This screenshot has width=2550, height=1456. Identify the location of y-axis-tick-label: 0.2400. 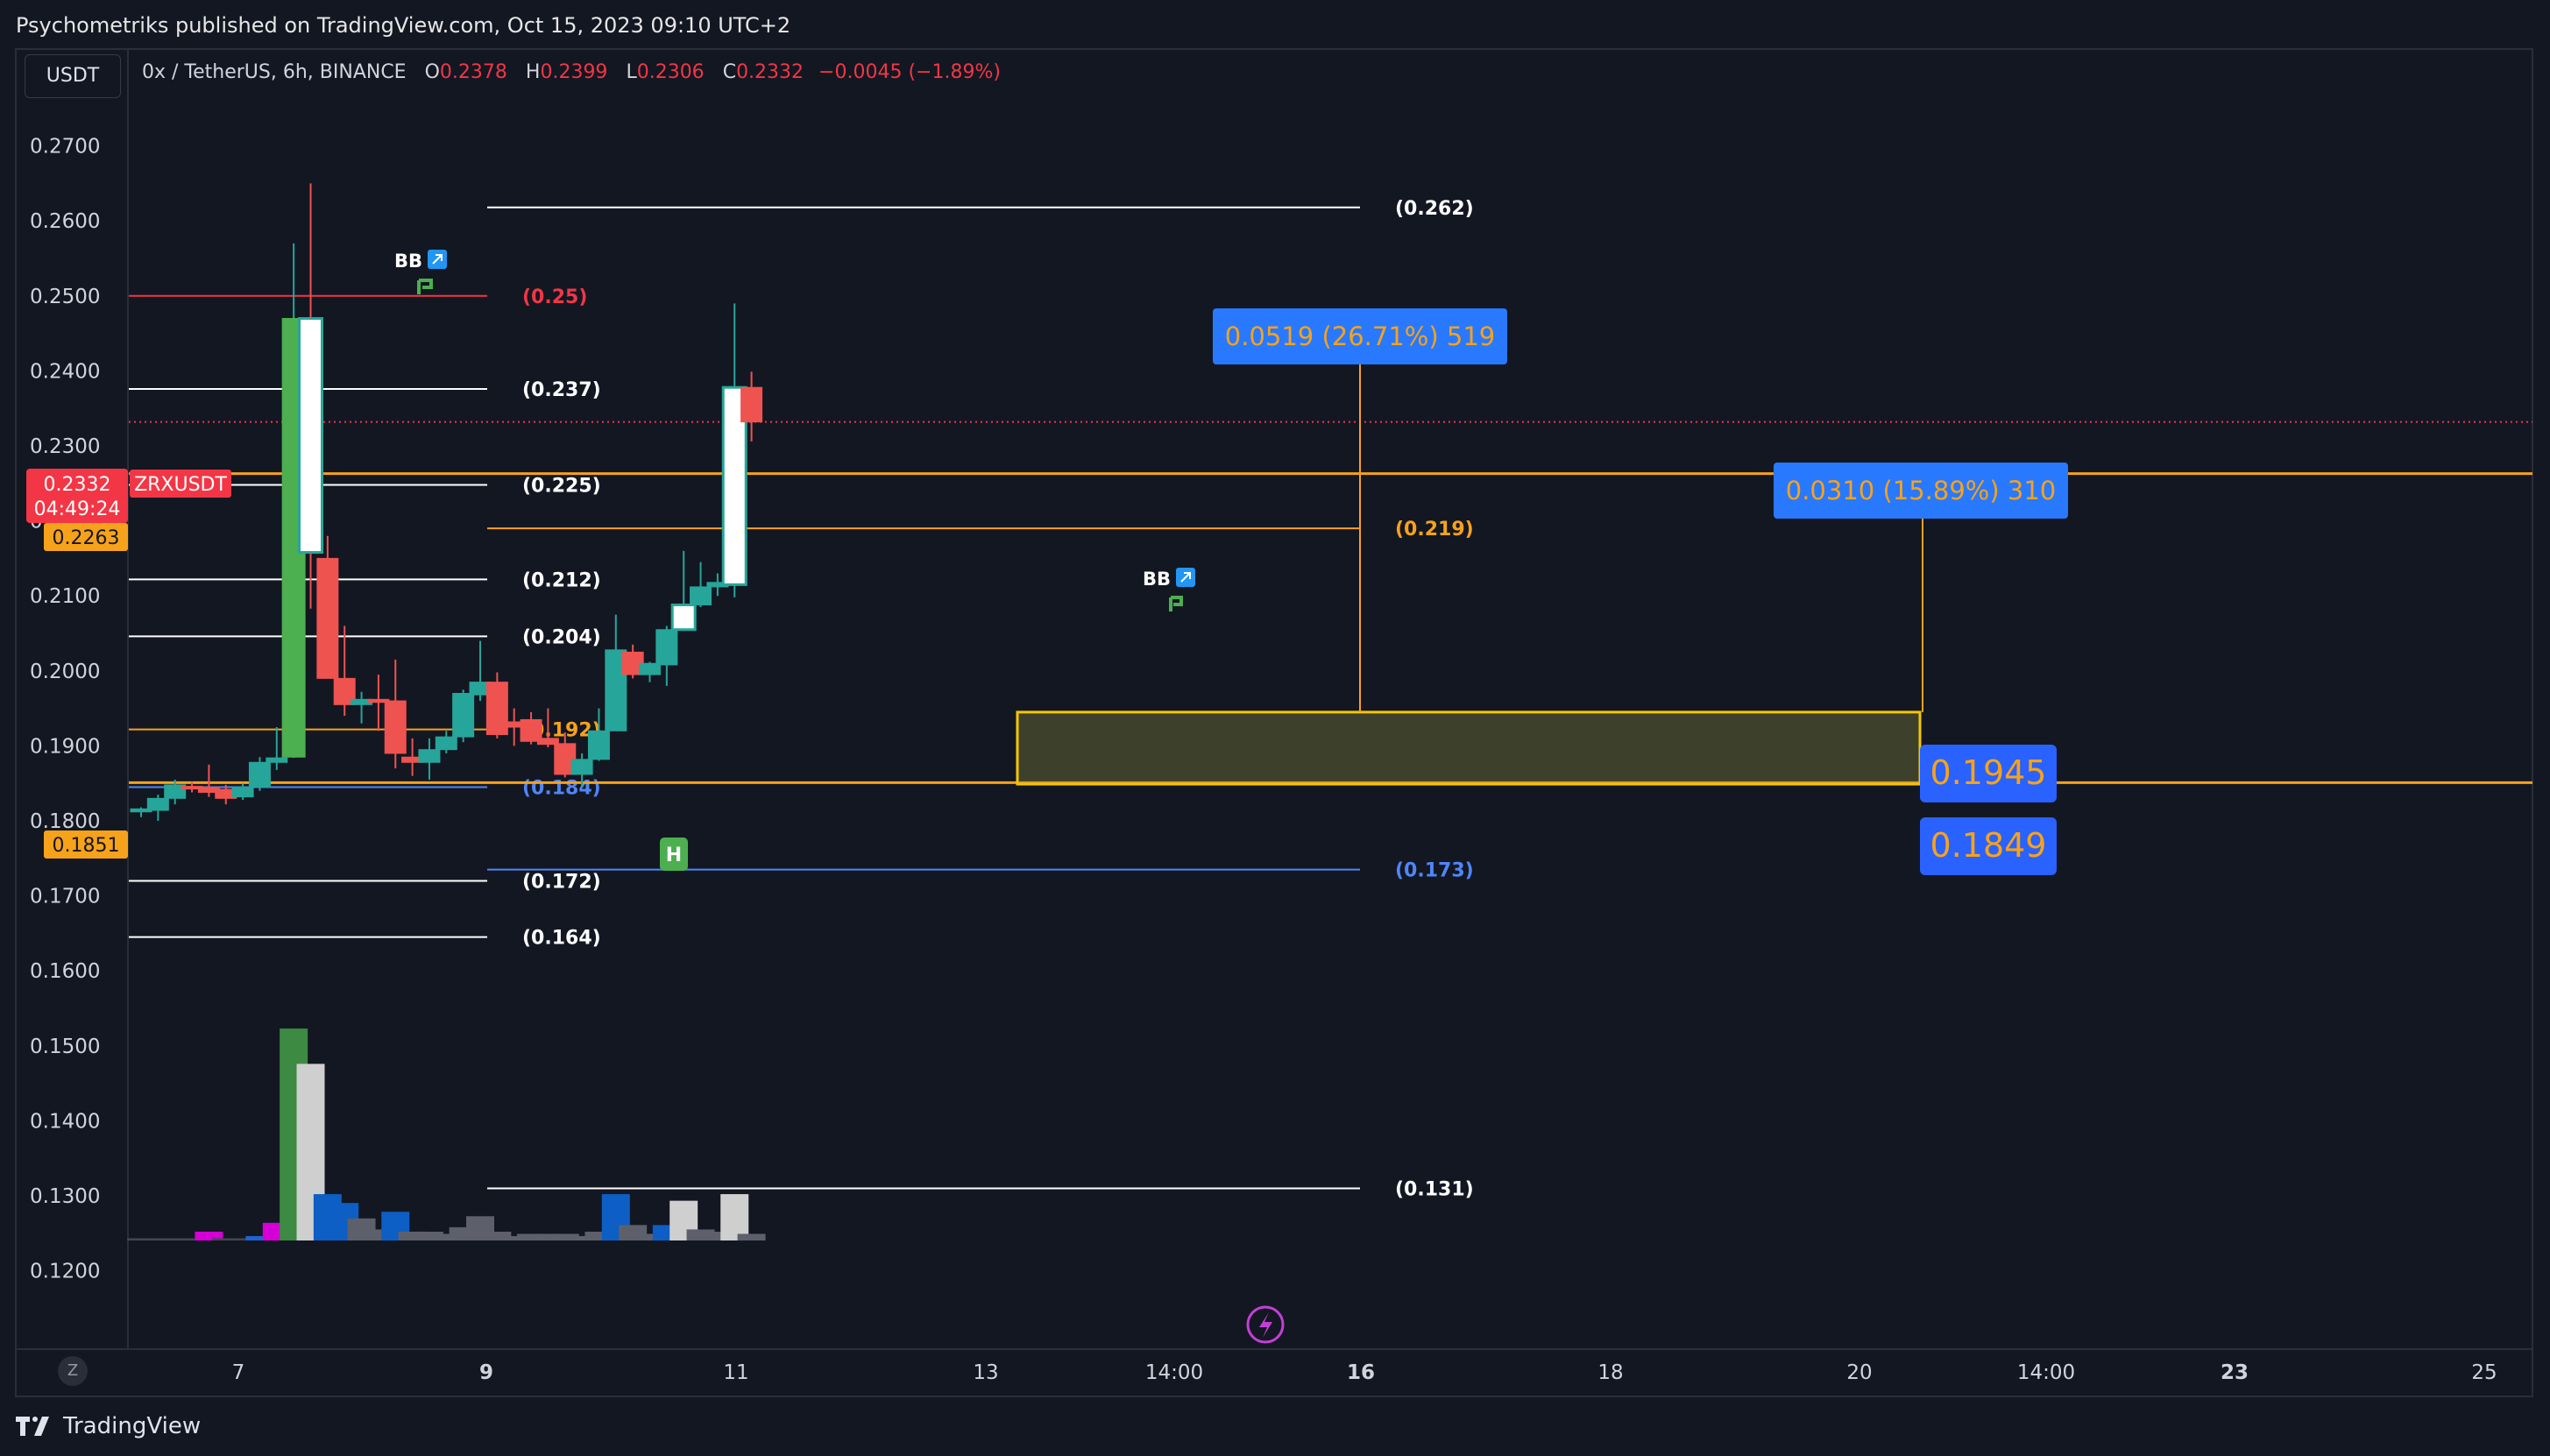
(65, 371).